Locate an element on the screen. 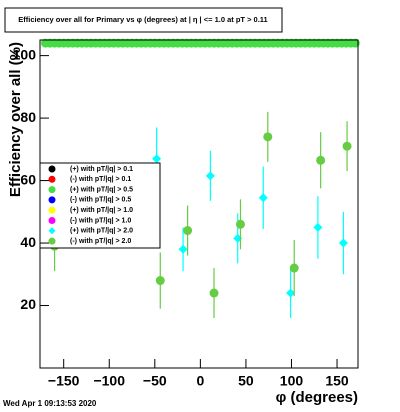 Image resolution: width=400 pixels, height=412 pixels. x-tick-label: −150 is located at coordinates (64, 381).